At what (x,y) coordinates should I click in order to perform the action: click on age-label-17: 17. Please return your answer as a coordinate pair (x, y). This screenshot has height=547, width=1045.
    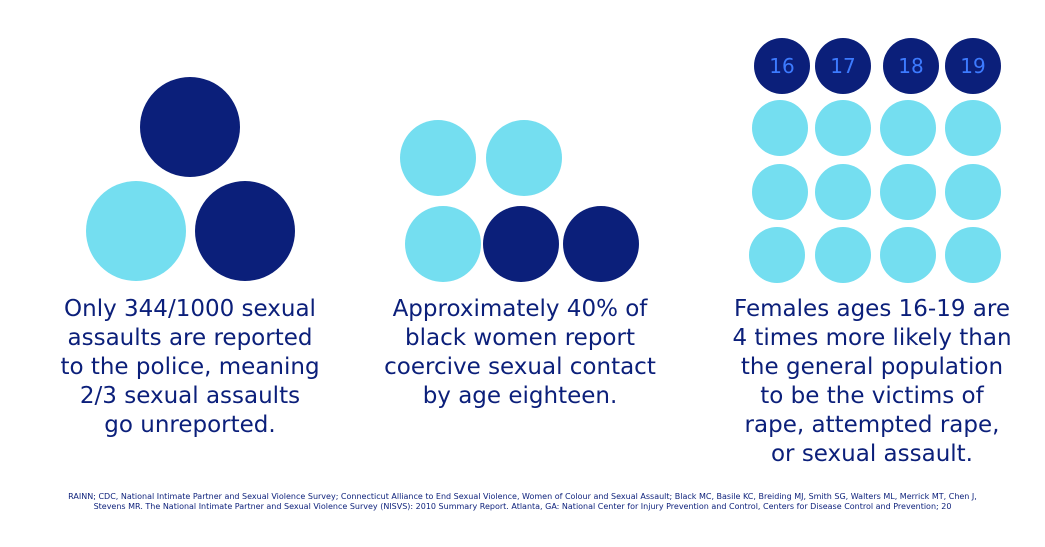
    Looking at the image, I should click on (843, 66).